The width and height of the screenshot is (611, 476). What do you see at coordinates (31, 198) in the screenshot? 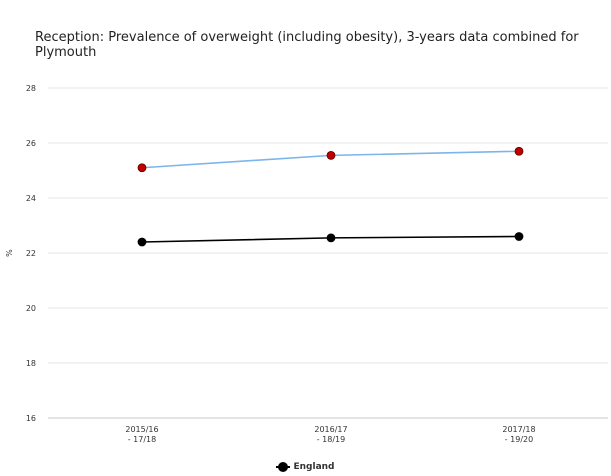
I see `y-tick-label: 24` at bounding box center [31, 198].